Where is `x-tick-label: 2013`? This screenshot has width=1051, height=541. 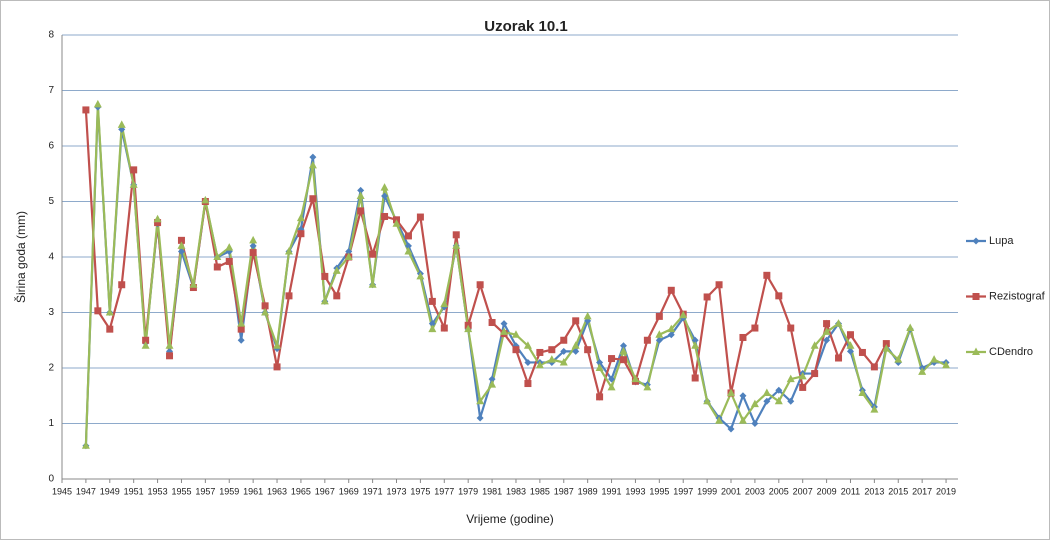 x-tick-label: 2013 is located at coordinates (874, 491).